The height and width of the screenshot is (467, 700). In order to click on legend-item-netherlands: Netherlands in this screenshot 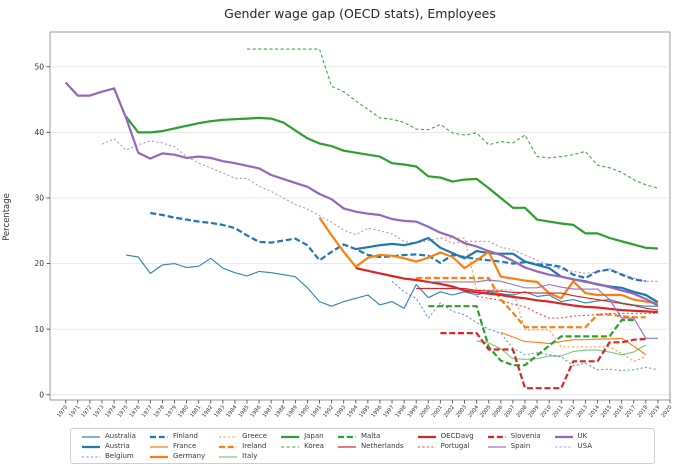, I will do `click(370, 446)`.